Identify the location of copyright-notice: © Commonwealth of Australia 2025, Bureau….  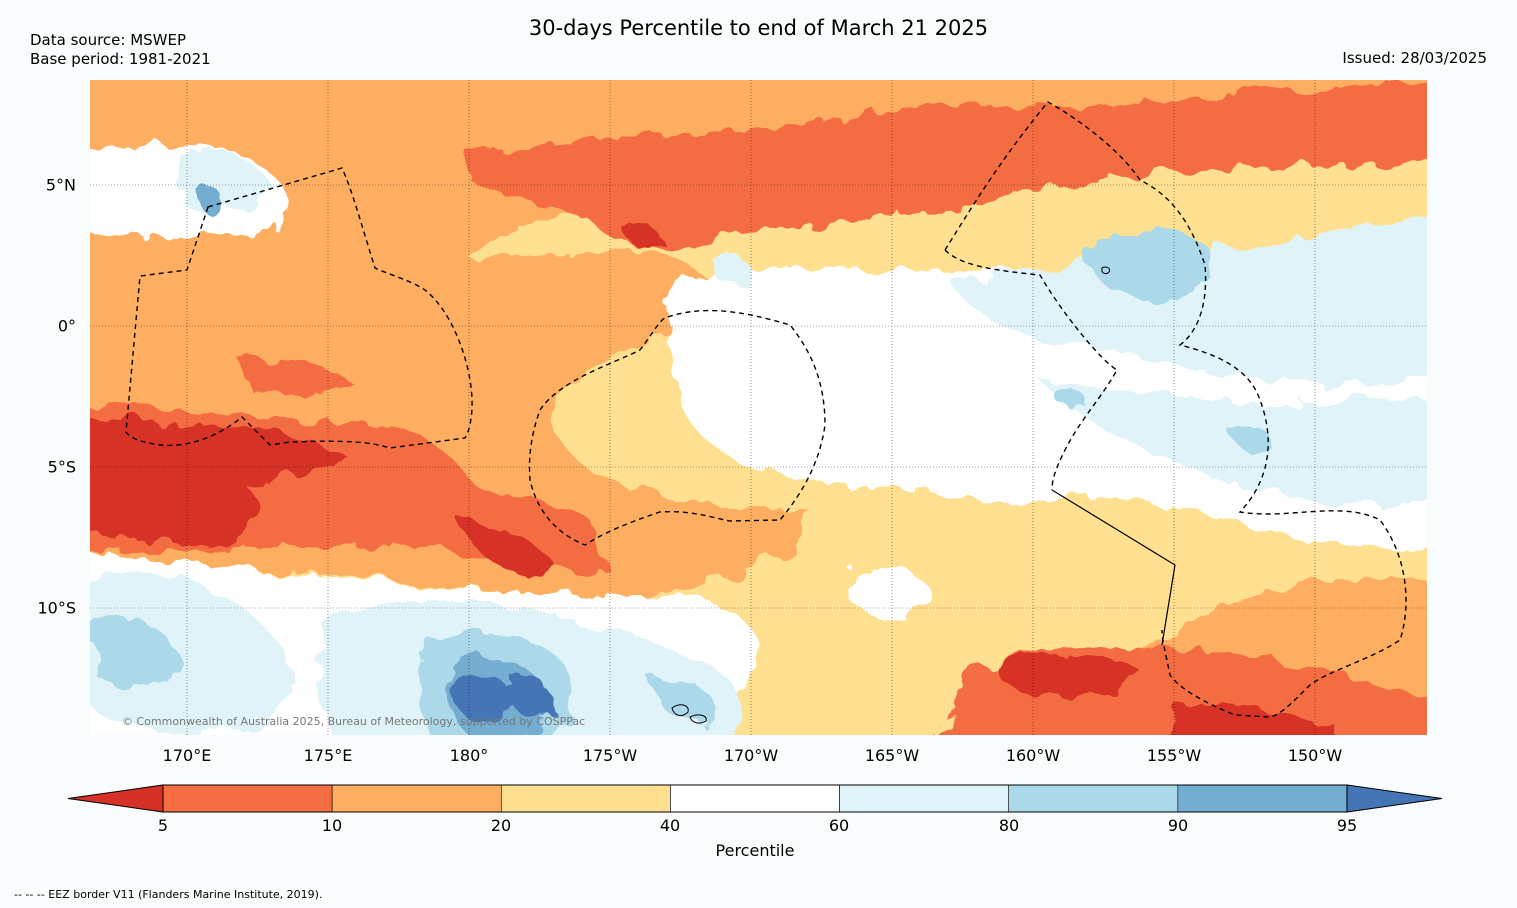
(354, 721).